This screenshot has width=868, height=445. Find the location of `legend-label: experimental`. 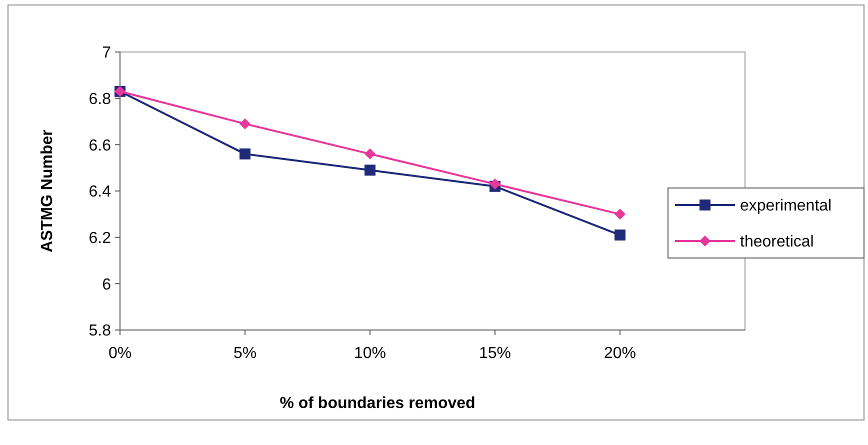

legend-label: experimental is located at coordinates (786, 206).